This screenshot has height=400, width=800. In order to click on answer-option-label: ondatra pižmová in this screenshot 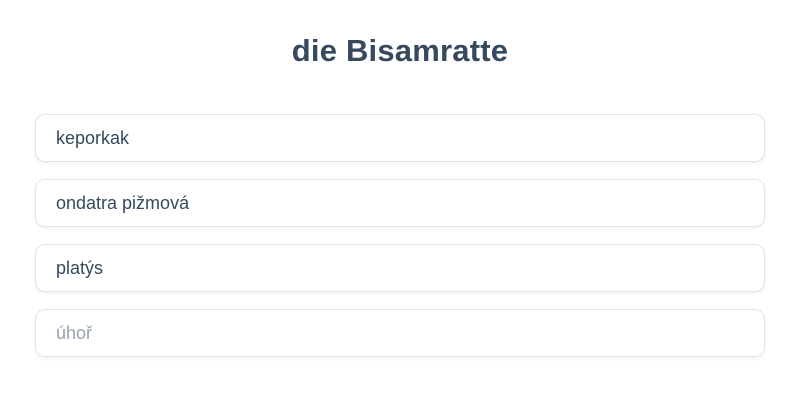, I will do `click(123, 202)`.